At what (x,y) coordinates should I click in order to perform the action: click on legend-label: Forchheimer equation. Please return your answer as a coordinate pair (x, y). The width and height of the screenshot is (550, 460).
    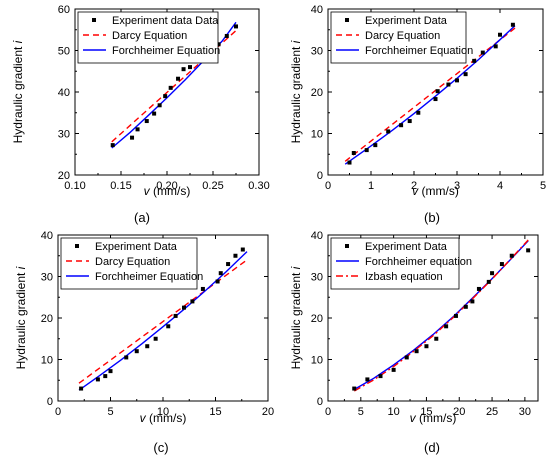
    Looking at the image, I should click on (418, 262).